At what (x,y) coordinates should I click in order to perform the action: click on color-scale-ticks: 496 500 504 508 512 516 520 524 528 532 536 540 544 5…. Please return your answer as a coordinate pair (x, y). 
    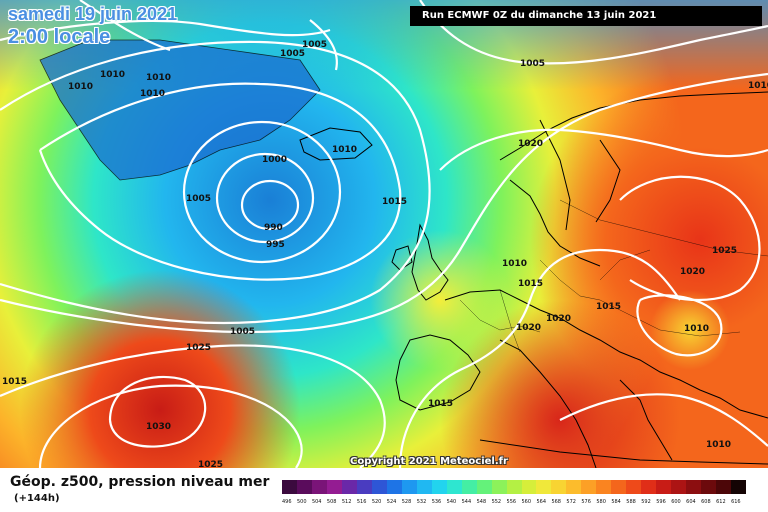
    Looking at the image, I should click on (514, 504).